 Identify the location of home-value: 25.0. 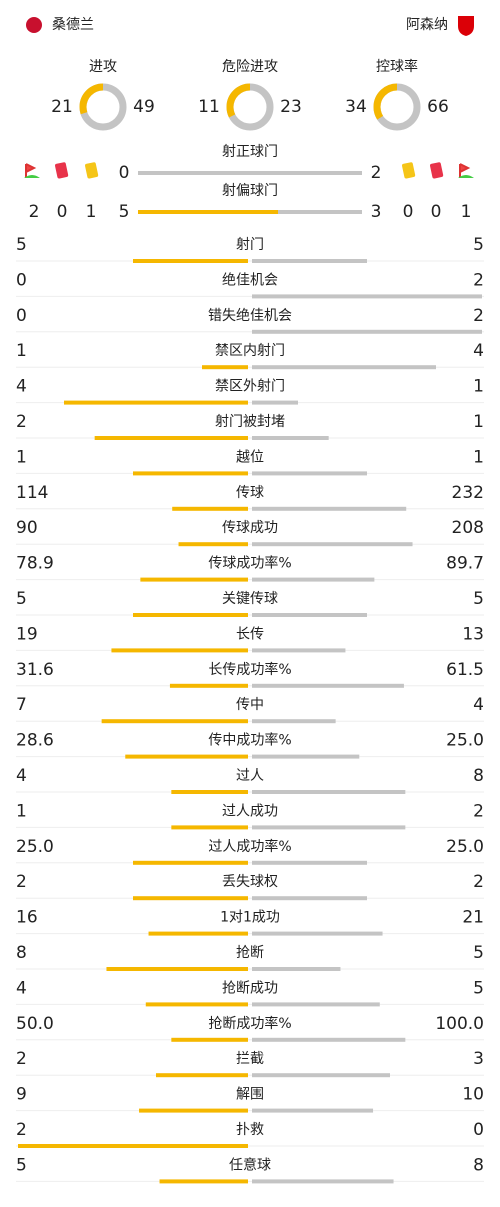
(35, 847).